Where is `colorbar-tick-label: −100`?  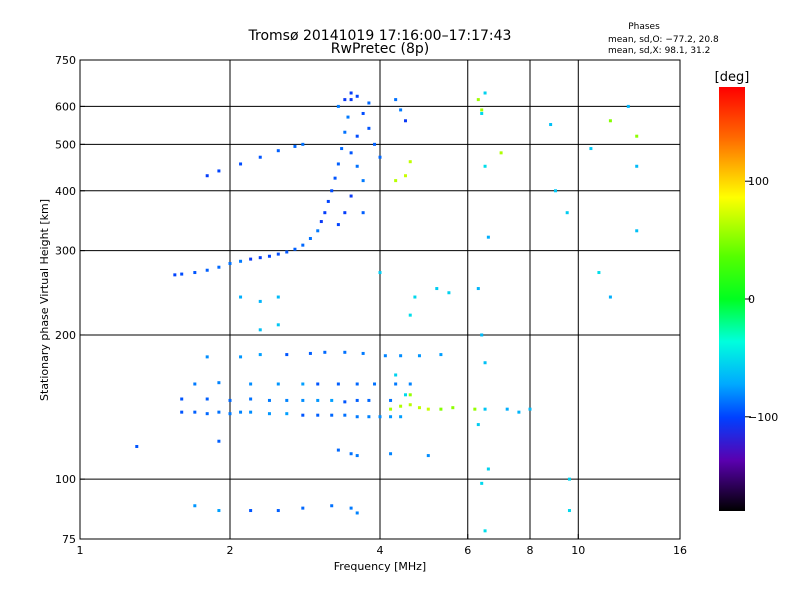 colorbar-tick-label: −100 is located at coordinates (763, 417).